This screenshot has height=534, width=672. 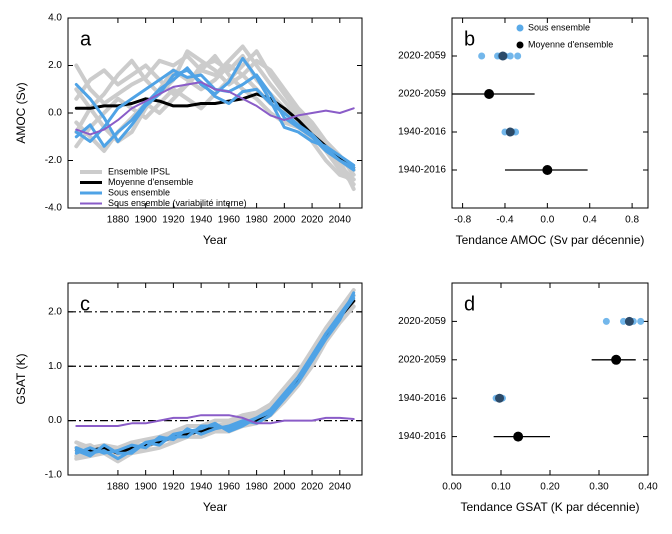 I want to click on legend-label: Sous ensemble (variabilité interne), so click(x=177, y=203).